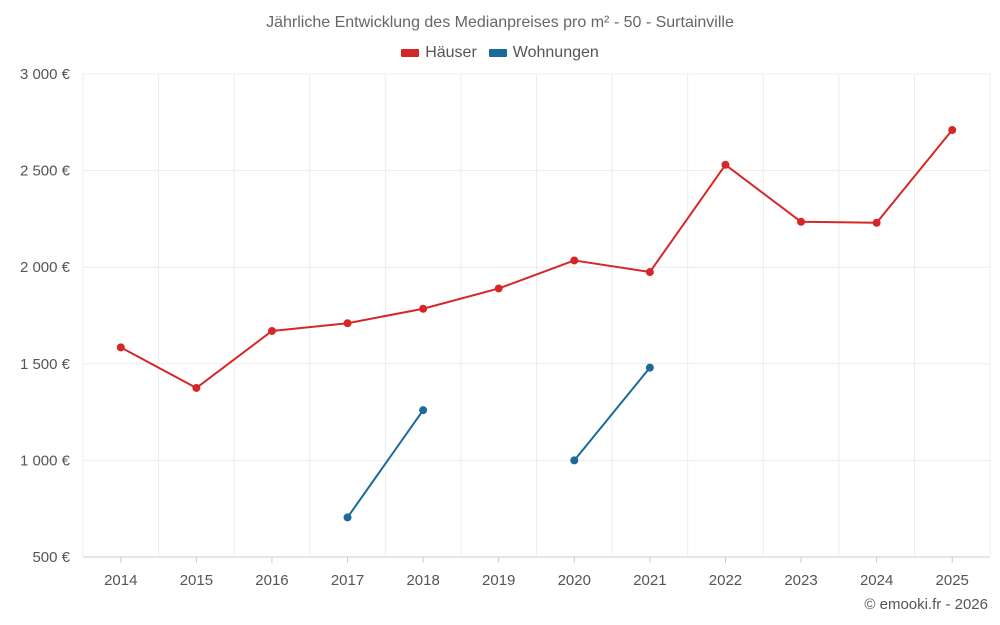 The width and height of the screenshot is (1000, 625). I want to click on y-tick-label: 1 500 €, so click(45, 364).